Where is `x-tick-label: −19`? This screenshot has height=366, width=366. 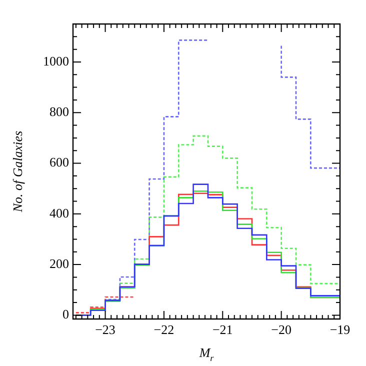 x-tick-label: −19 is located at coordinates (340, 330).